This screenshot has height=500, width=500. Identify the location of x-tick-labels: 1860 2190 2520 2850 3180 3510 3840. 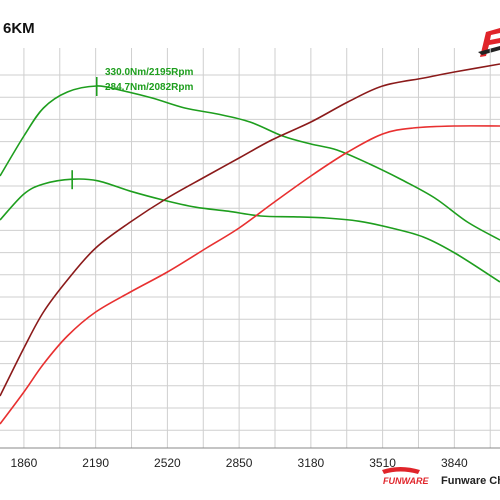
(239, 463).